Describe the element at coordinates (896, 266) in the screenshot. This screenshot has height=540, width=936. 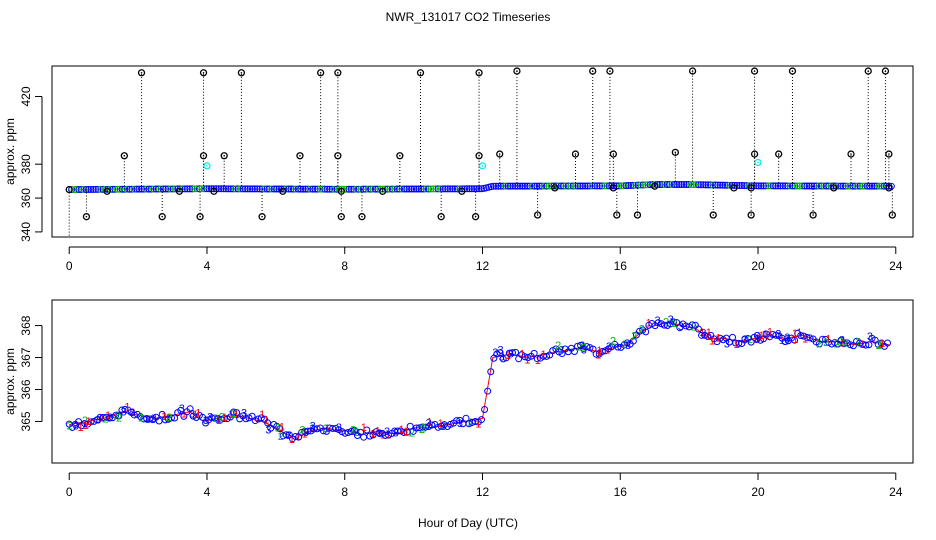
I see `chart0-x-tick-label: 24` at that location.